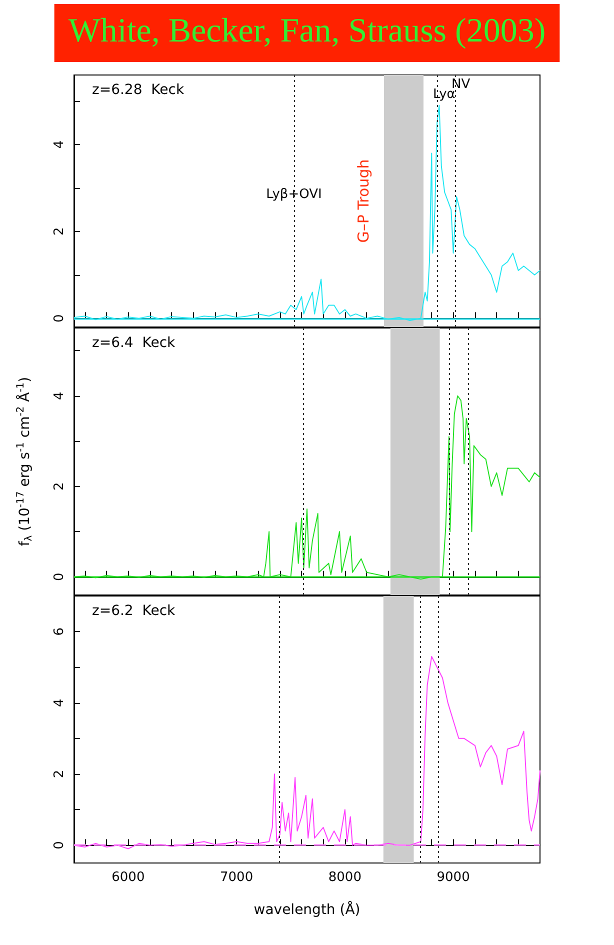  What do you see at coordinates (307, 31) in the screenshot?
I see `chart-title: White, Becker, Fan, Strauss (2003)` at bounding box center [307, 31].